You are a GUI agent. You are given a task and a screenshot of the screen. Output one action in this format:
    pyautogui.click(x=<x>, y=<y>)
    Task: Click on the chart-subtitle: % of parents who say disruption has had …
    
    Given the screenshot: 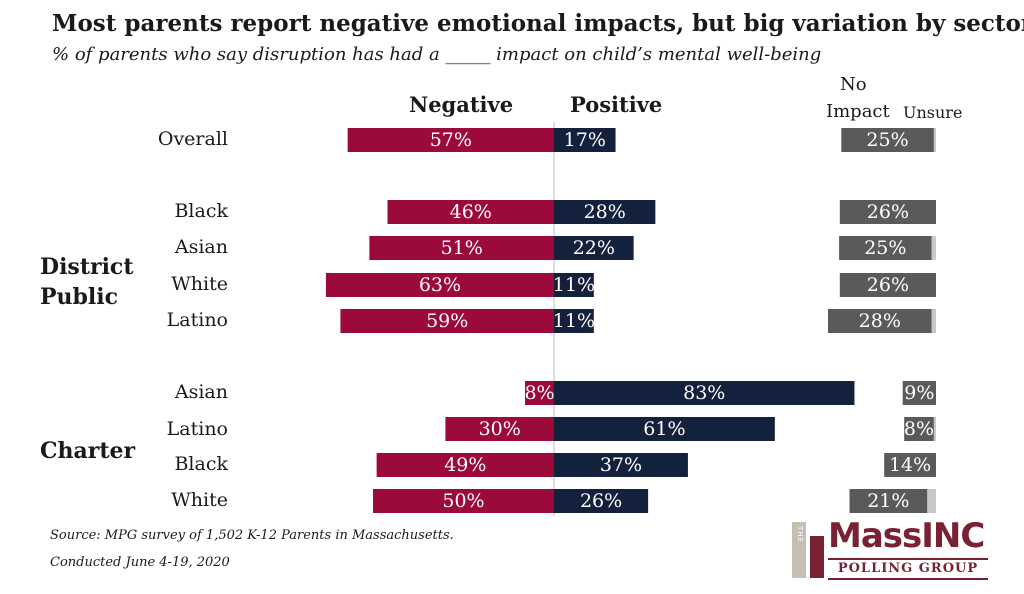 What is the action you would take?
    pyautogui.click(x=437, y=54)
    